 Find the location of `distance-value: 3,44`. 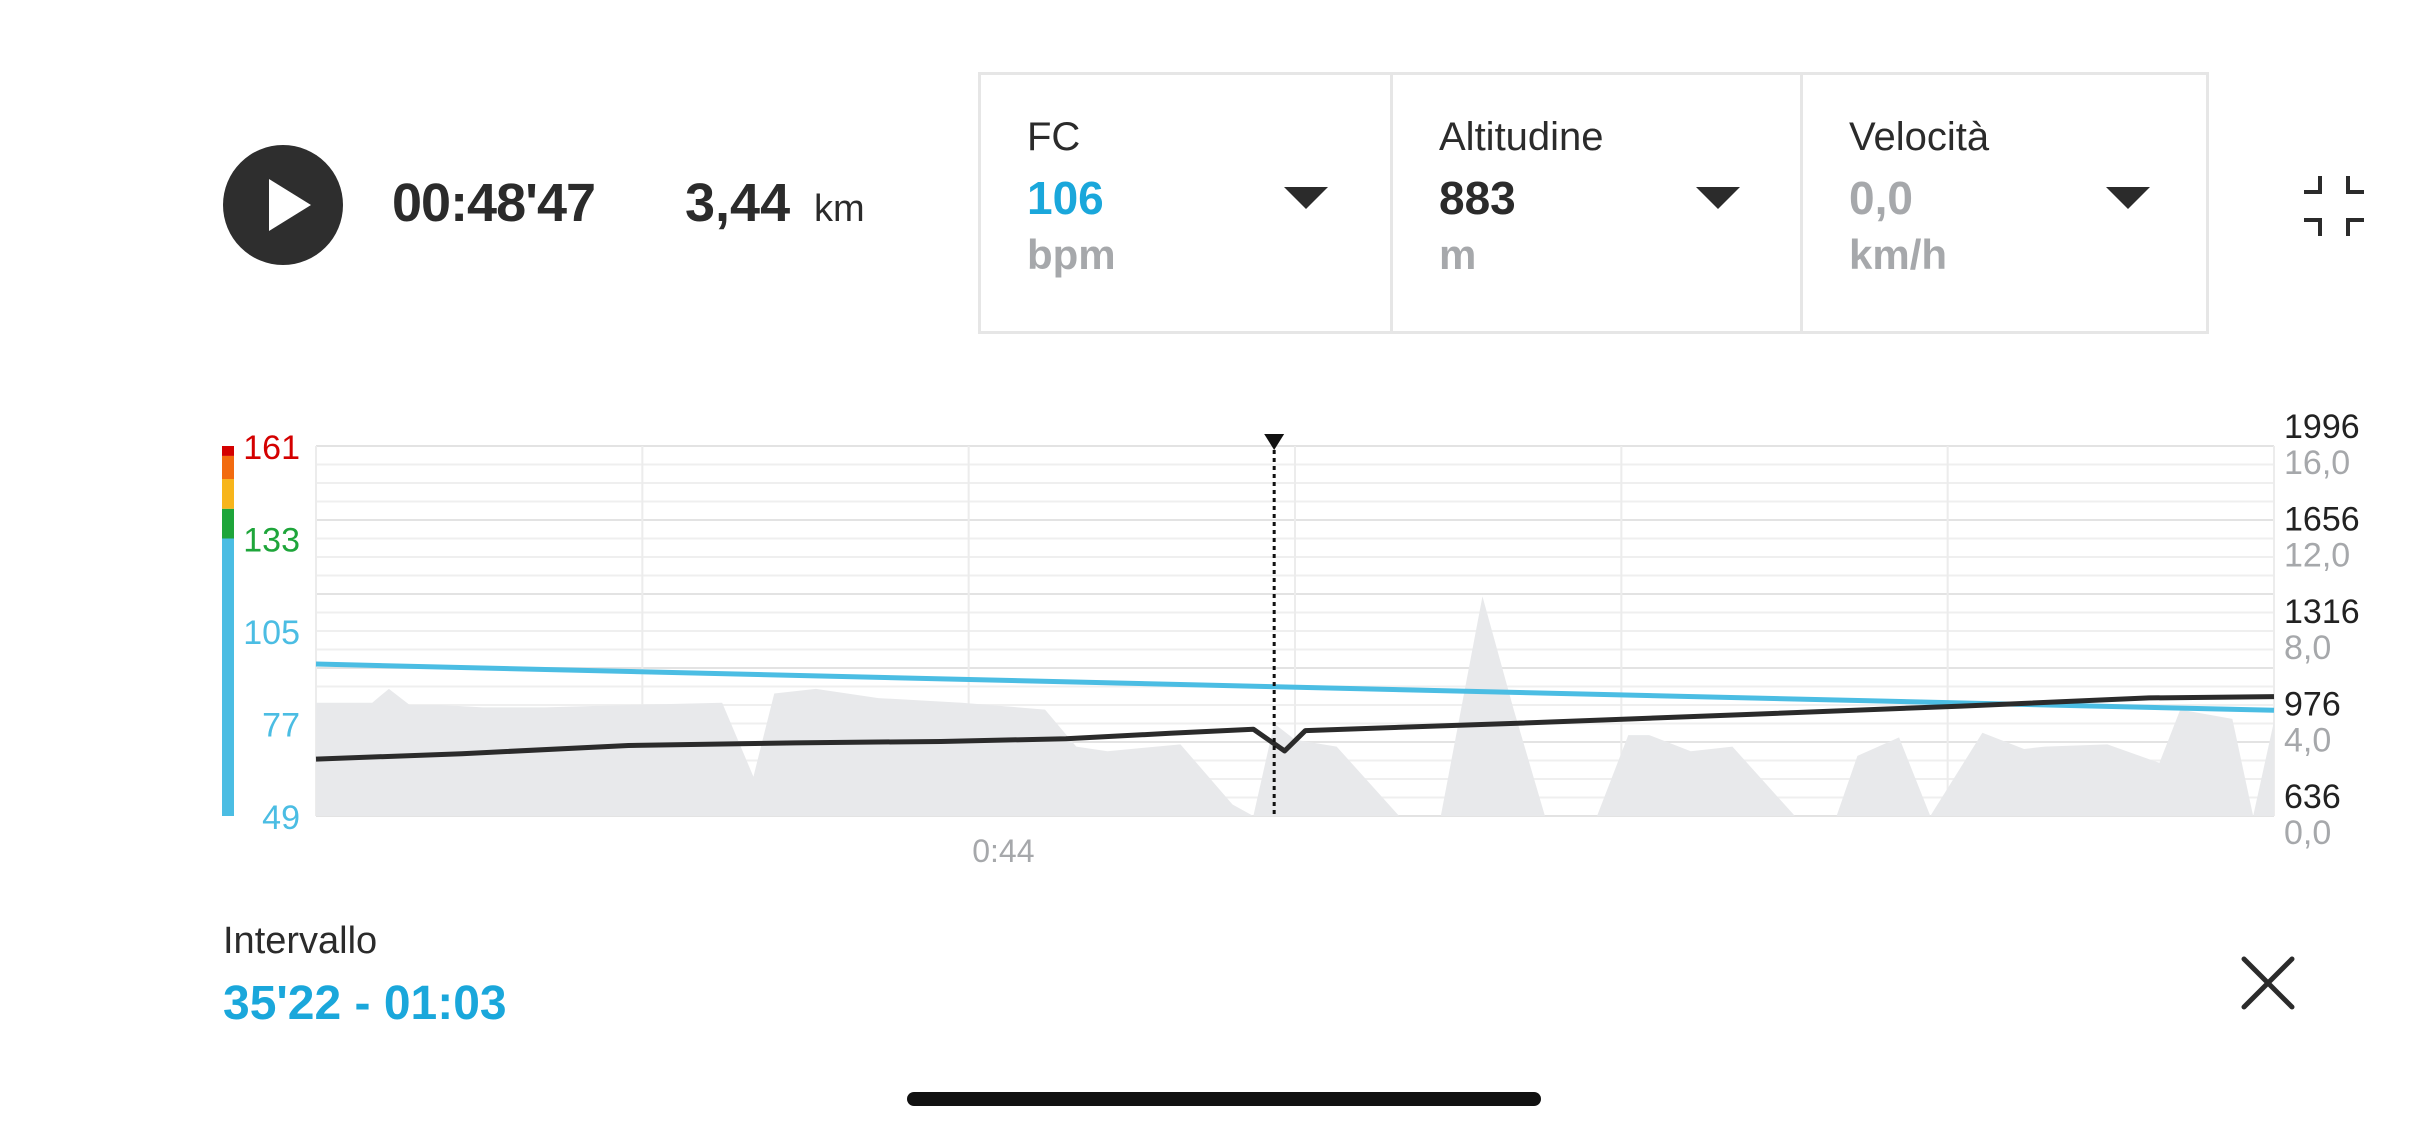

distance-value: 3,44 is located at coordinates (738, 203).